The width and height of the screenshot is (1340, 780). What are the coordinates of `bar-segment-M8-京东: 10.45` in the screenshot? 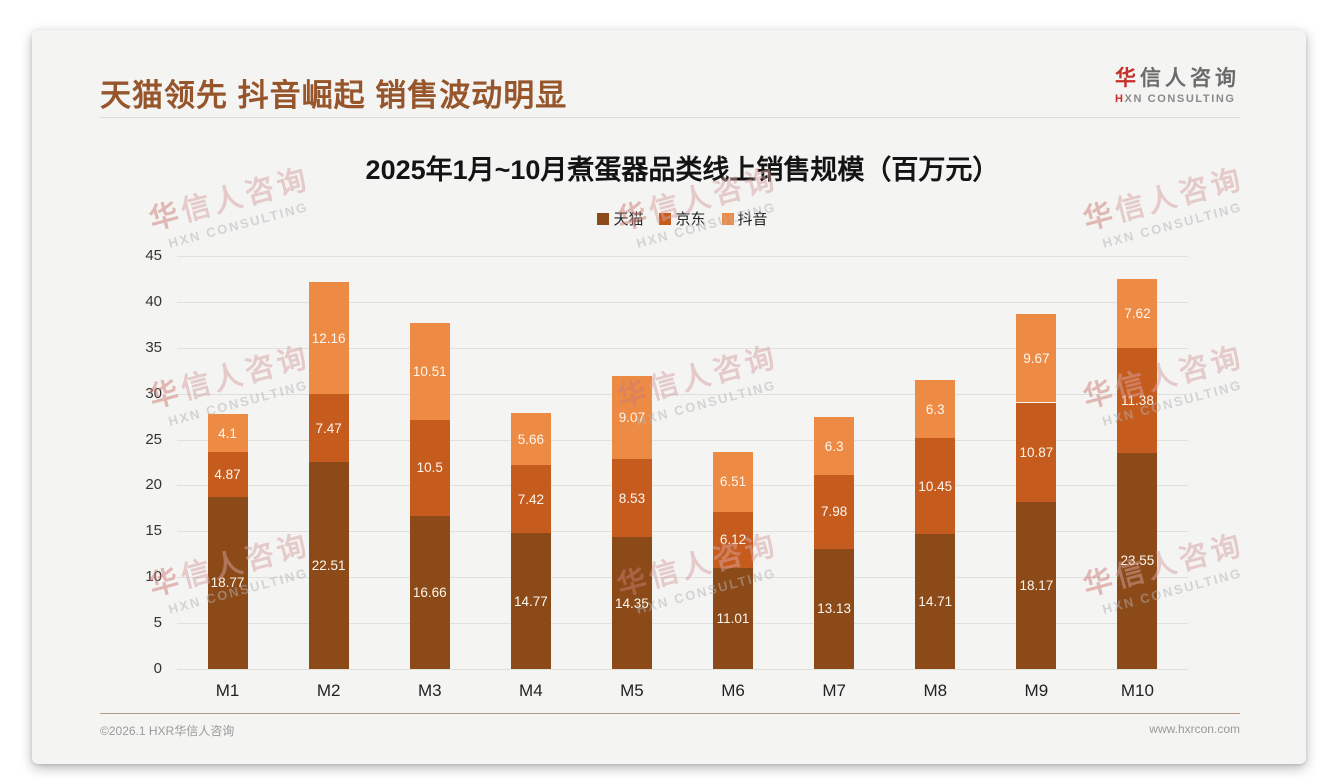 It's located at (935, 486).